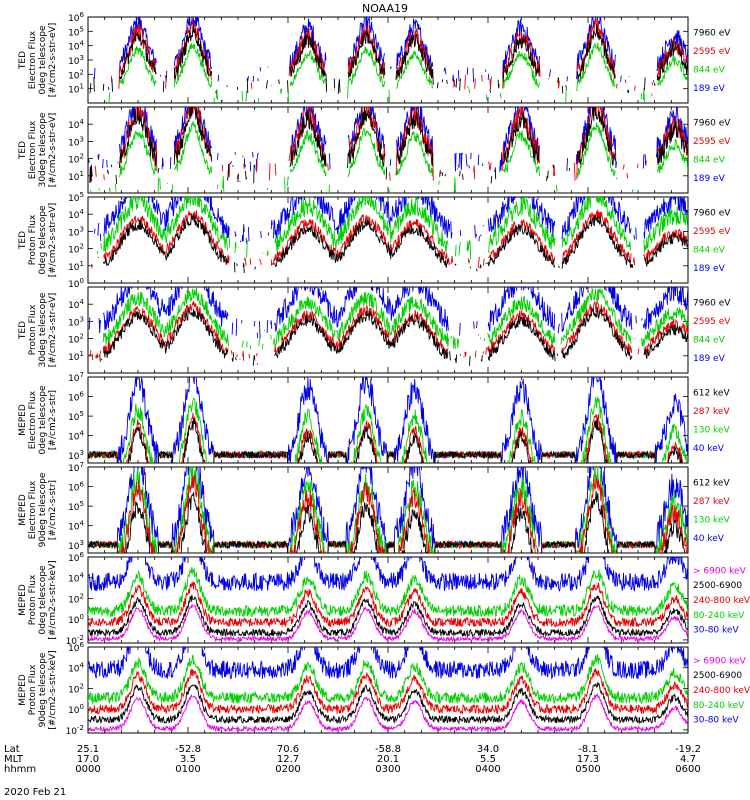 This screenshot has height=800, width=750. I want to click on ephemeris-hhmm-value: 0600, so click(687, 769).